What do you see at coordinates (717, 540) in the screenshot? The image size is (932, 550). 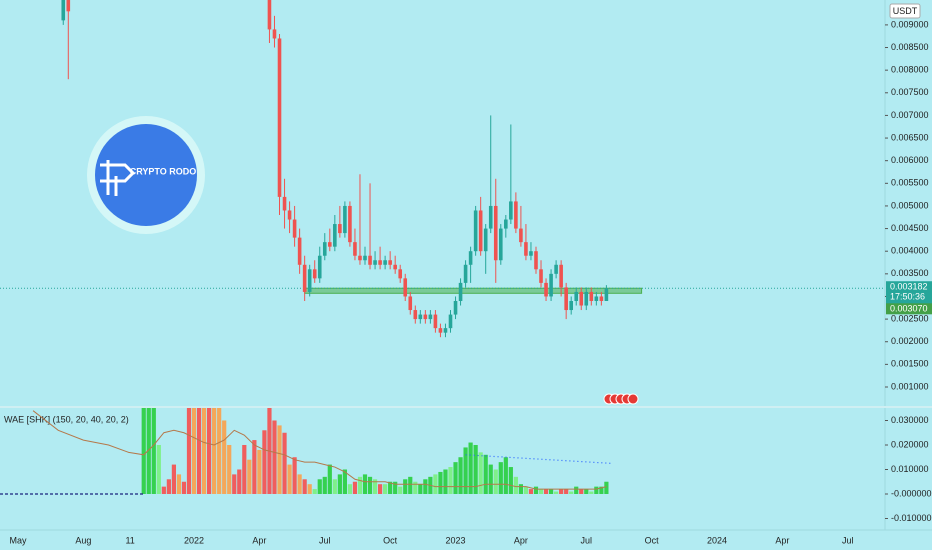 I see `x-tick-label: 2024` at bounding box center [717, 540].